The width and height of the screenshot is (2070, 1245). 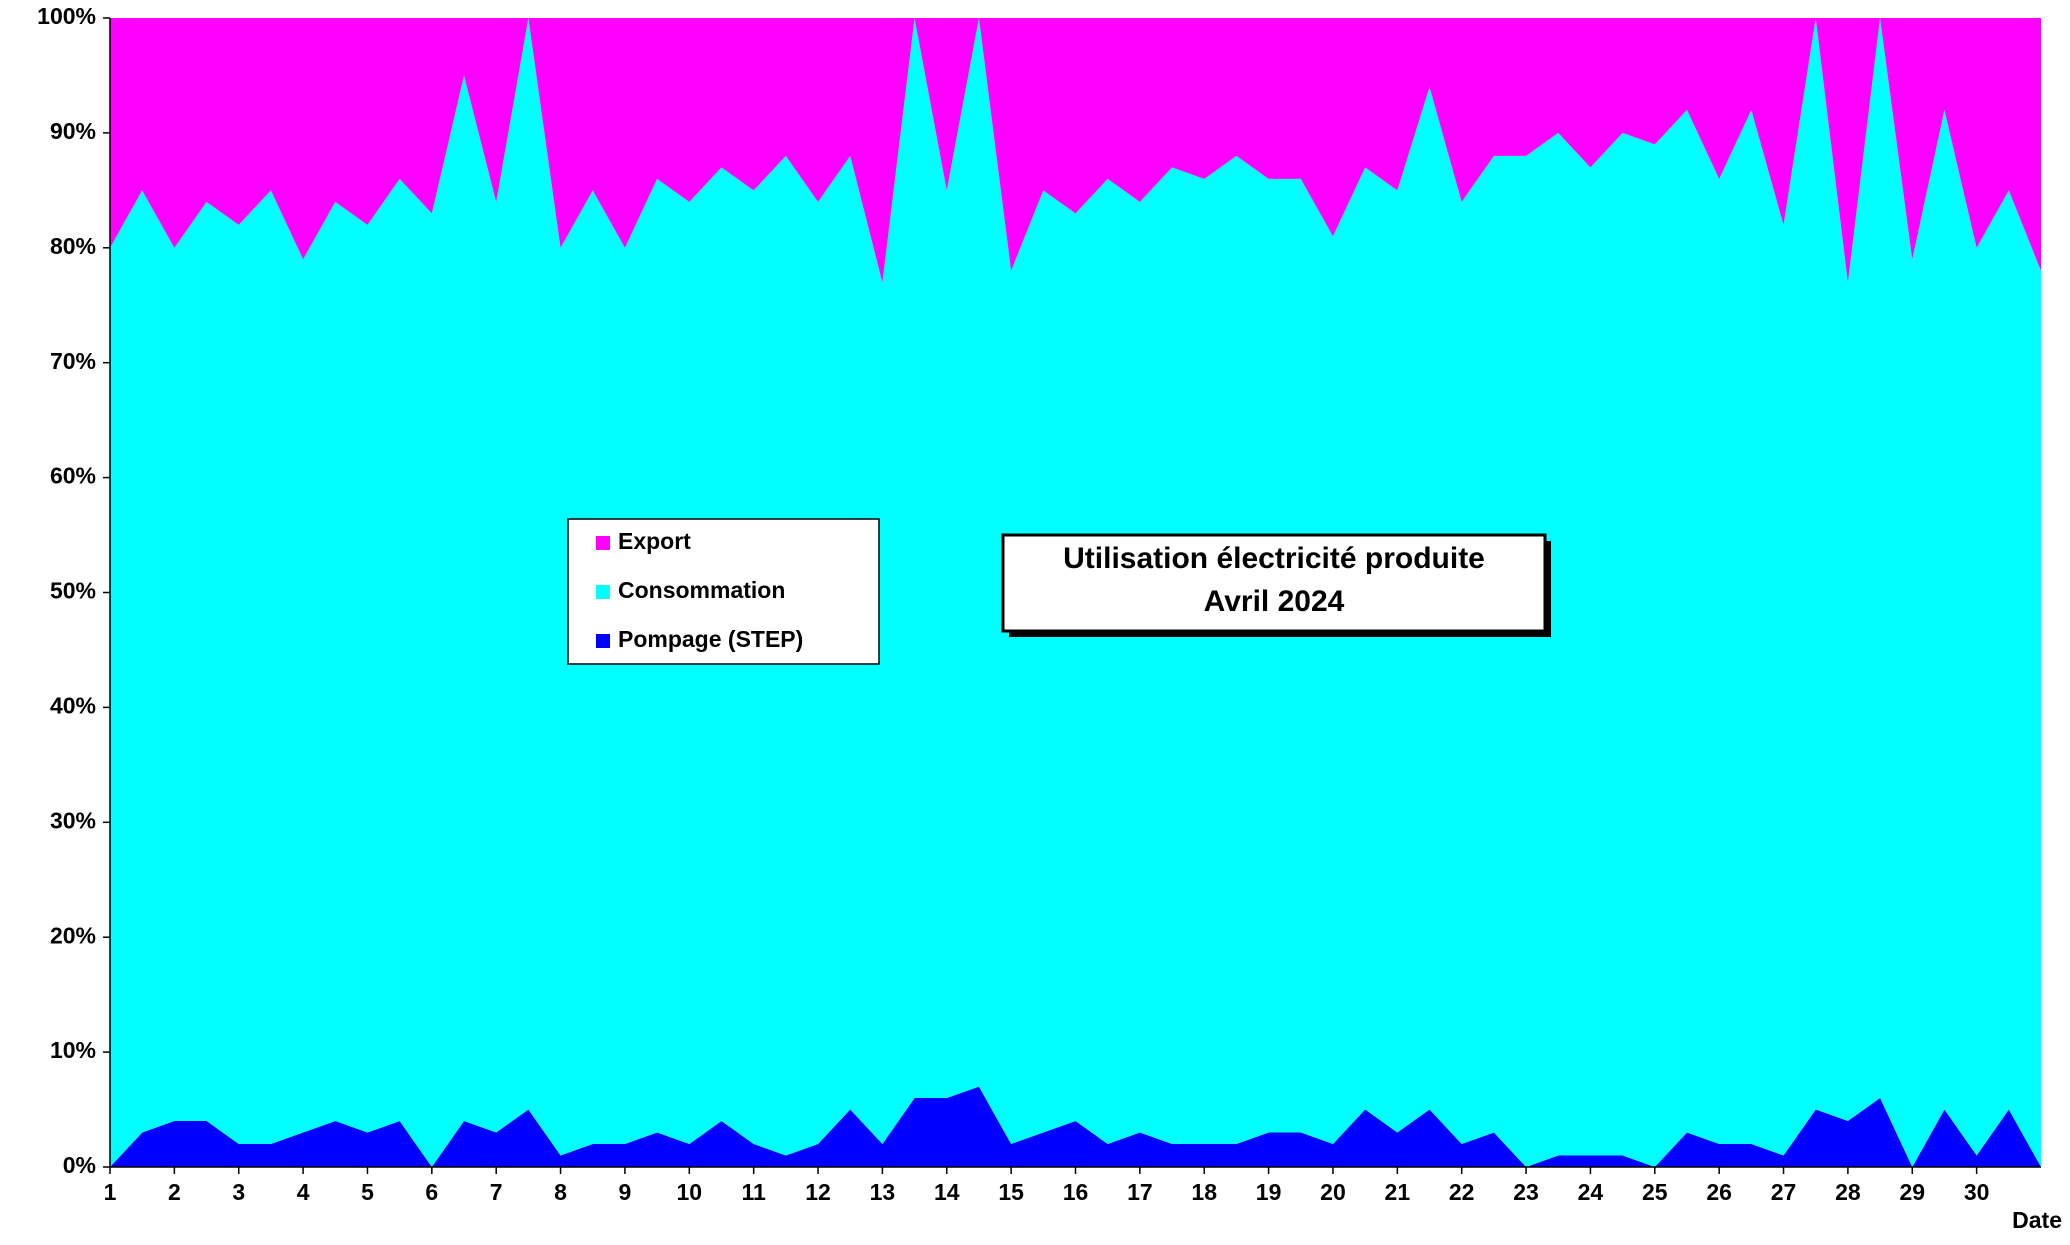 I want to click on legend-box, so click(x=723, y=591).